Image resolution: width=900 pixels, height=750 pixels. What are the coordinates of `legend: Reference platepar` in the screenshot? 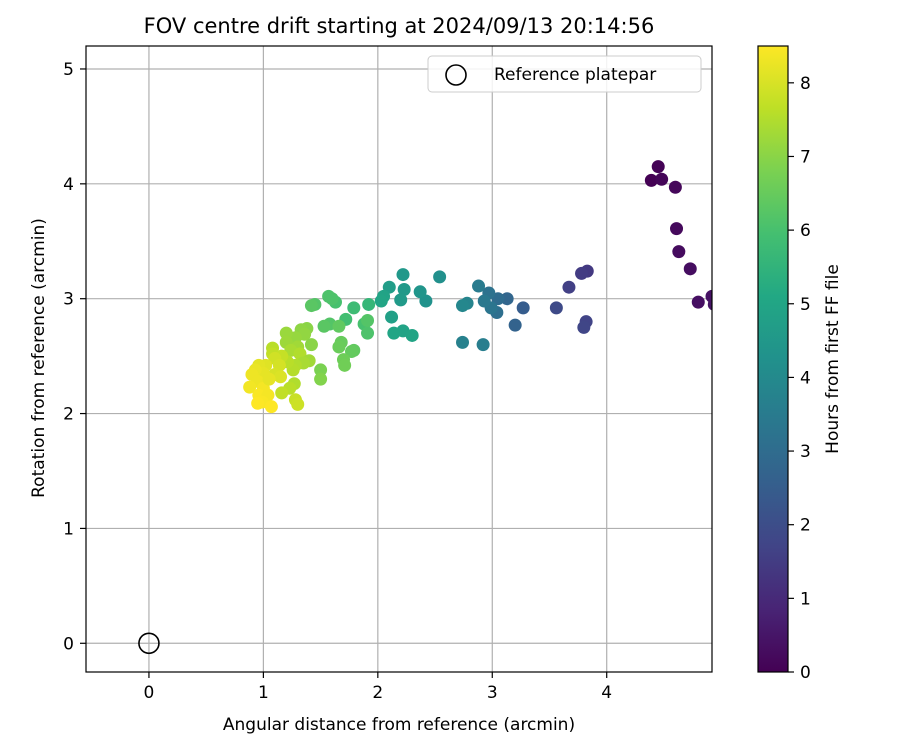 It's located at (564, 74).